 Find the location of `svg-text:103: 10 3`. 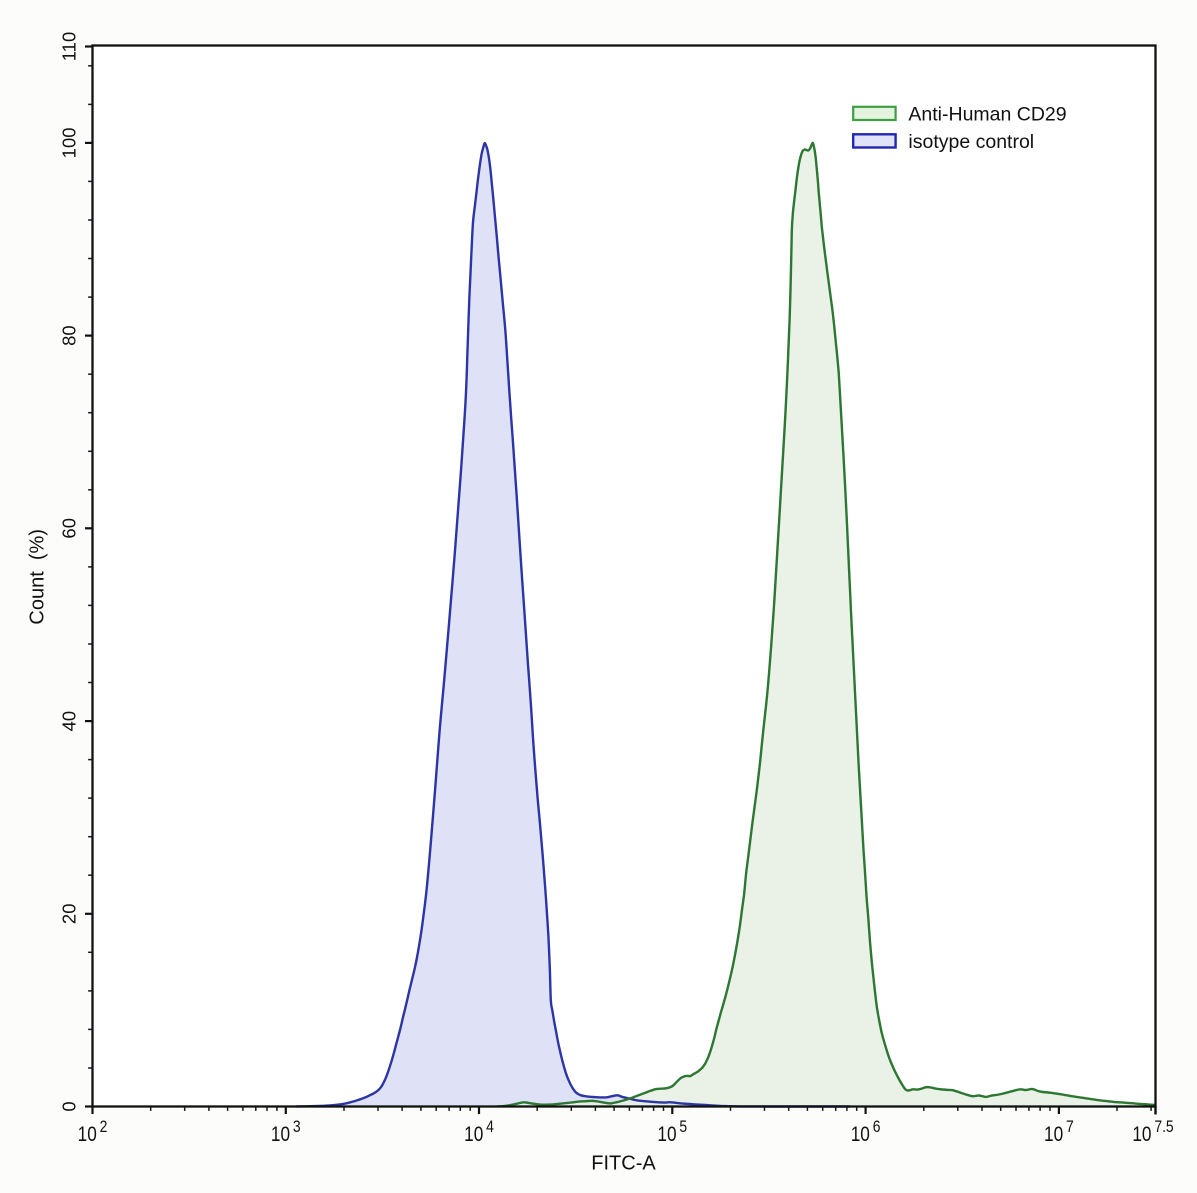

svg-text:103: 10 3 is located at coordinates (286, 1132).